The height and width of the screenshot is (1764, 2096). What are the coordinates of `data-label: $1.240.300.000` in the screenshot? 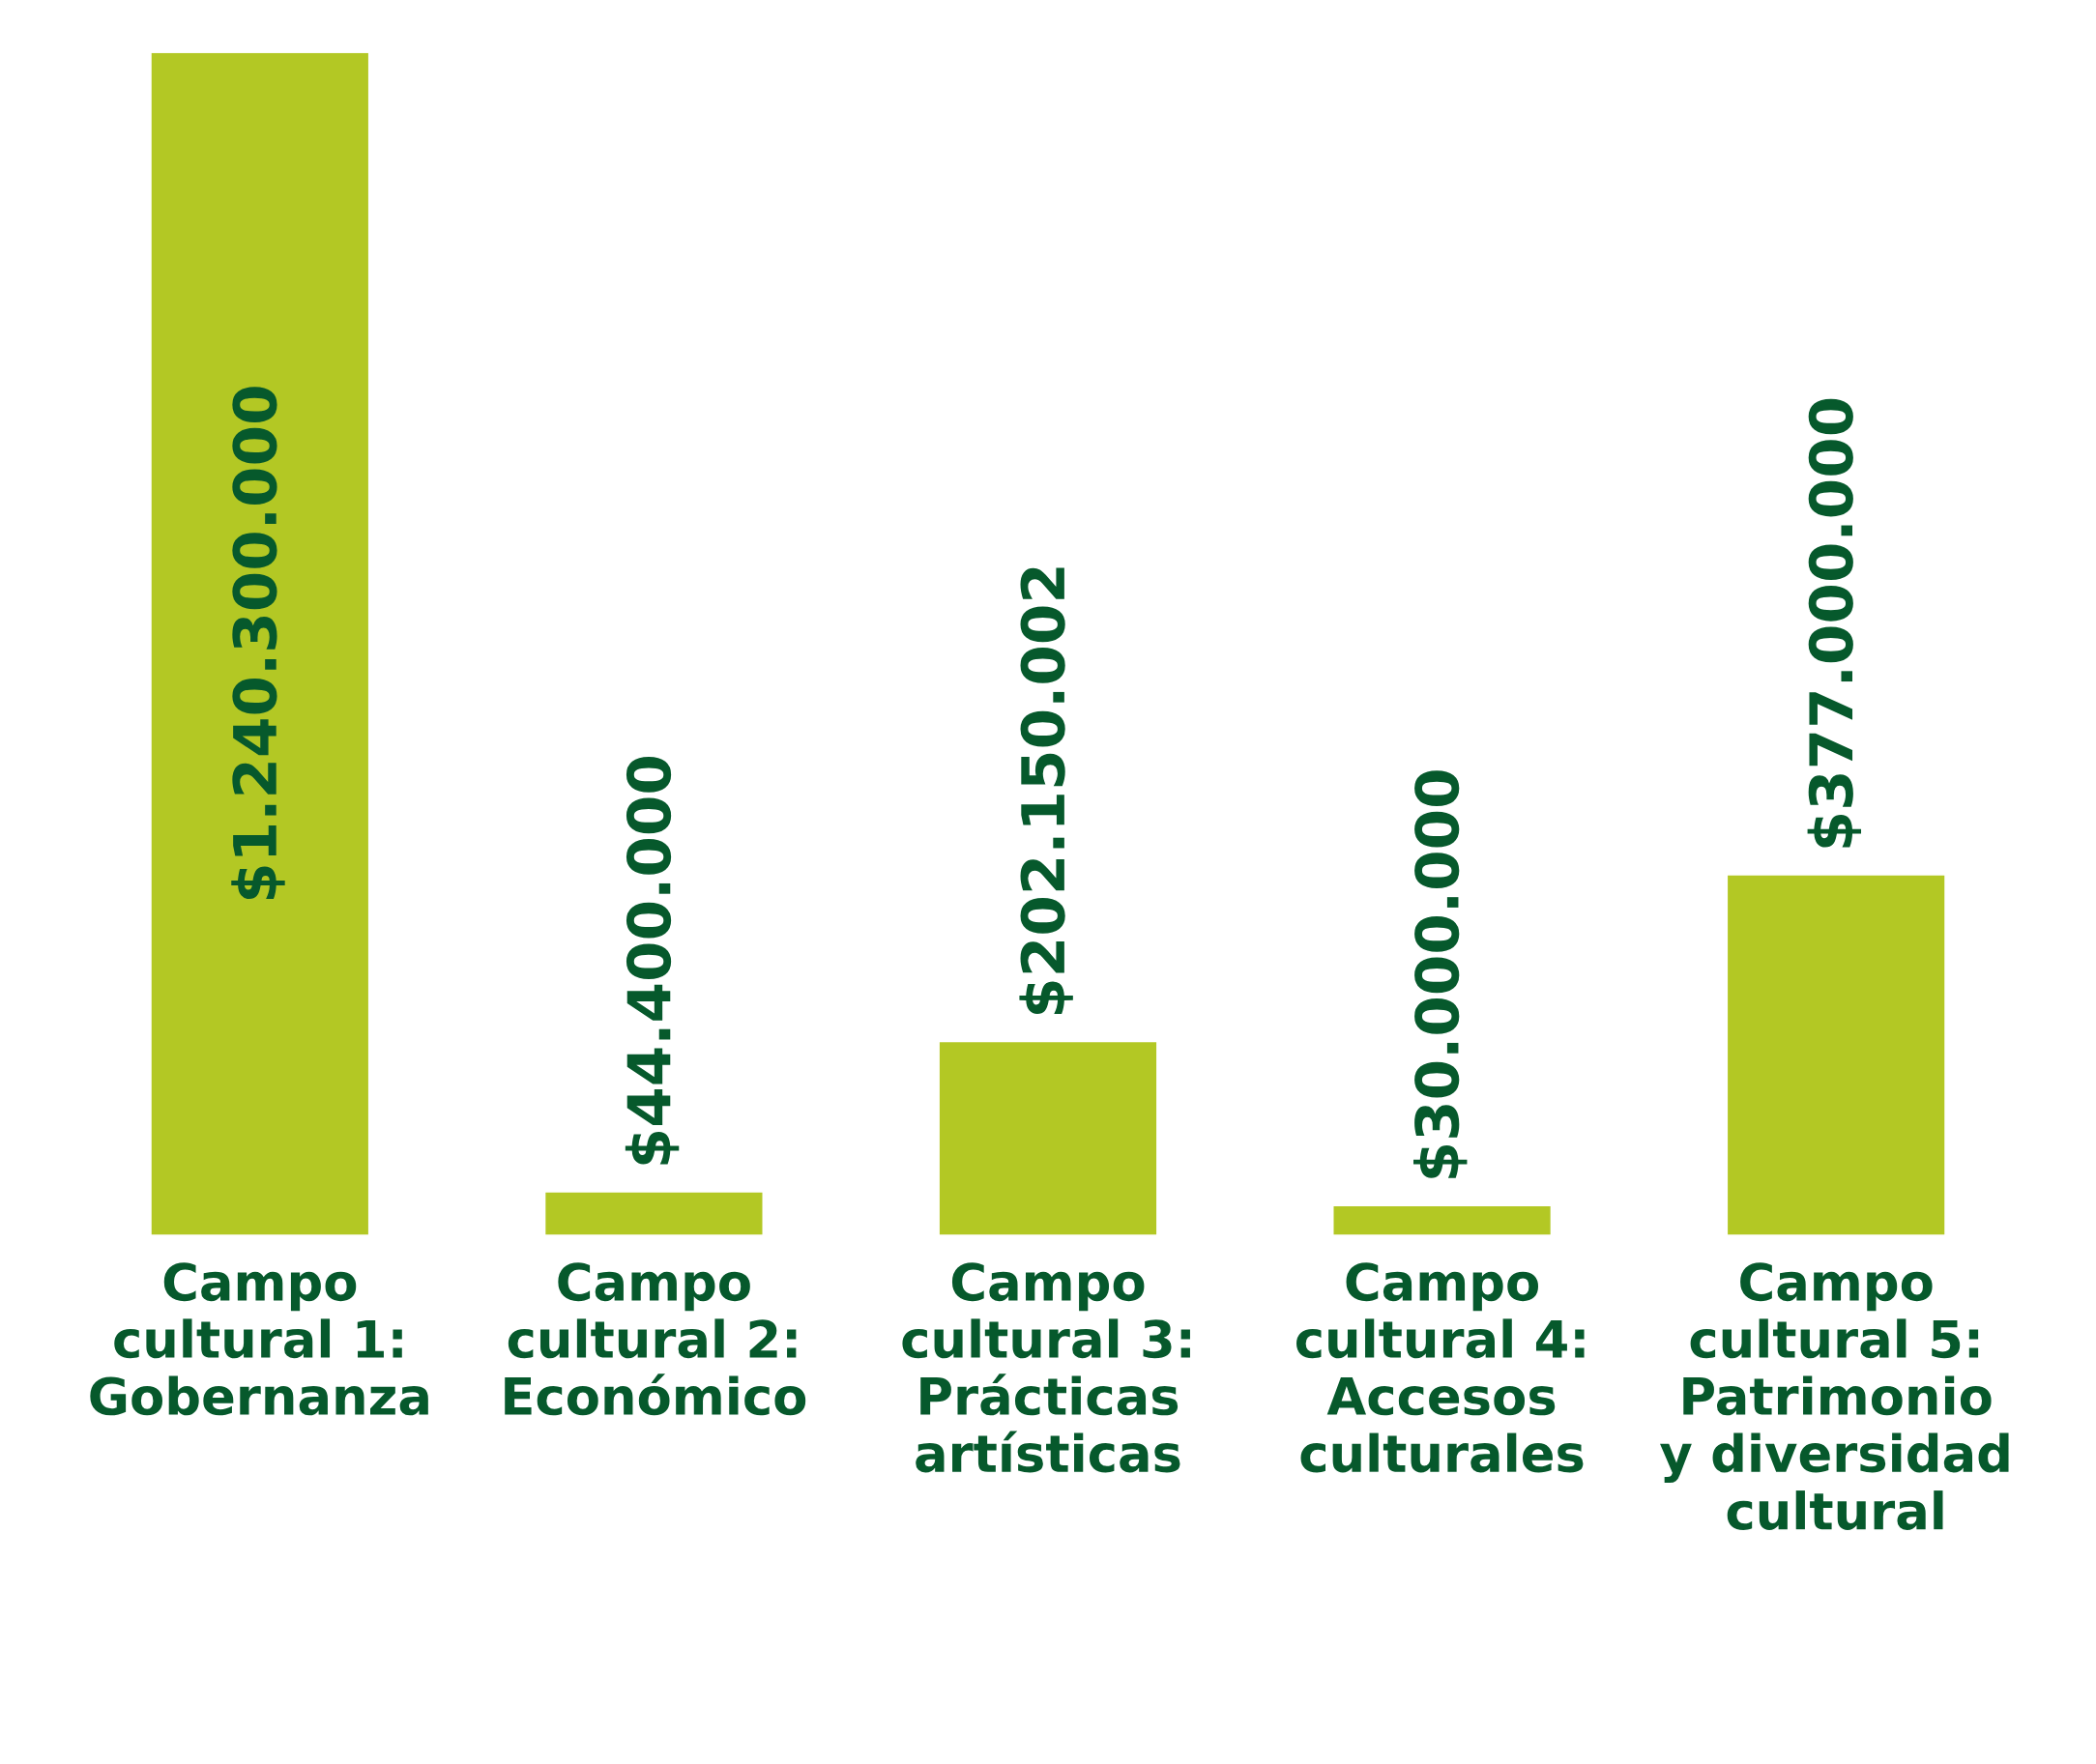 It's located at (258, 643).